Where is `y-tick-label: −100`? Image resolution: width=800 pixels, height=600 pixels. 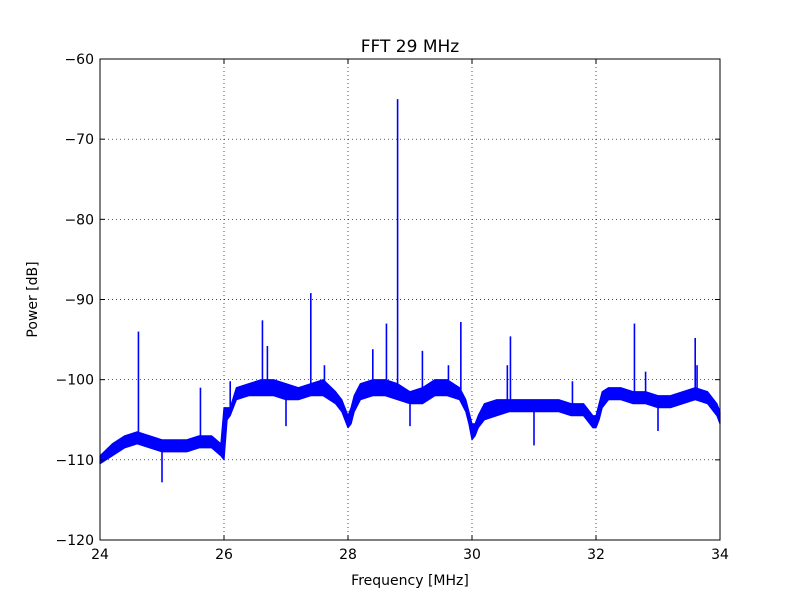
y-tick-label: −100 is located at coordinates (75, 381).